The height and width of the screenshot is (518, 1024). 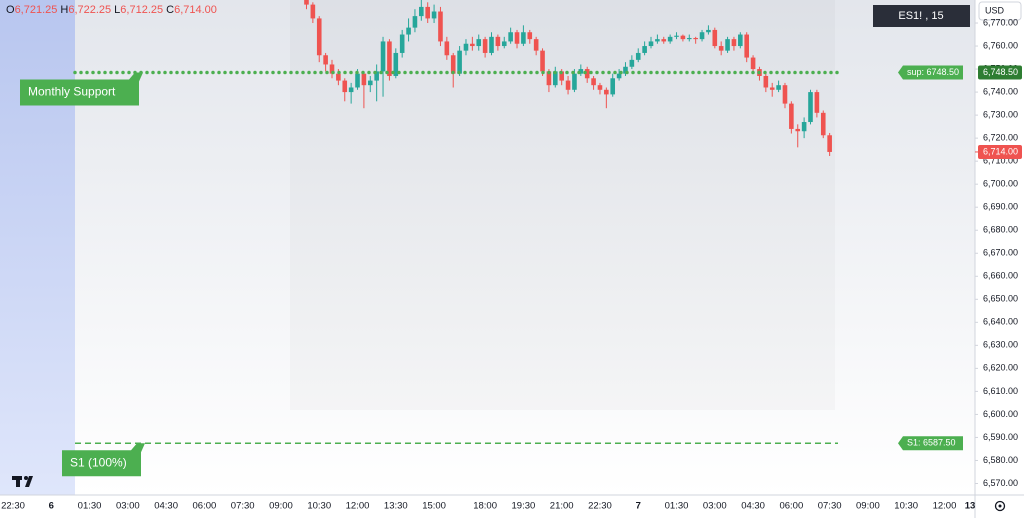 I want to click on y-tick-label: 6,610.00, so click(x=1000, y=391).